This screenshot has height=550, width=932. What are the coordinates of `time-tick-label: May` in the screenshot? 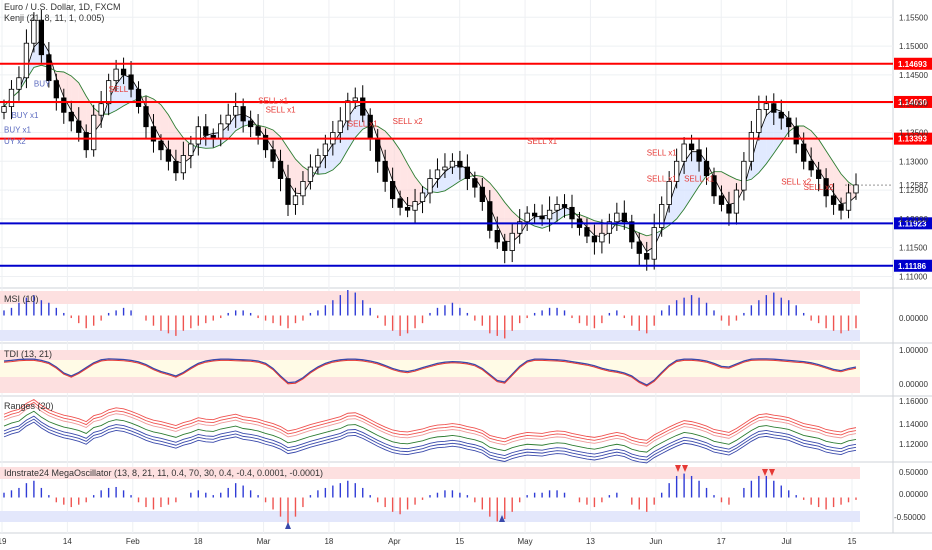 It's located at (525, 541).